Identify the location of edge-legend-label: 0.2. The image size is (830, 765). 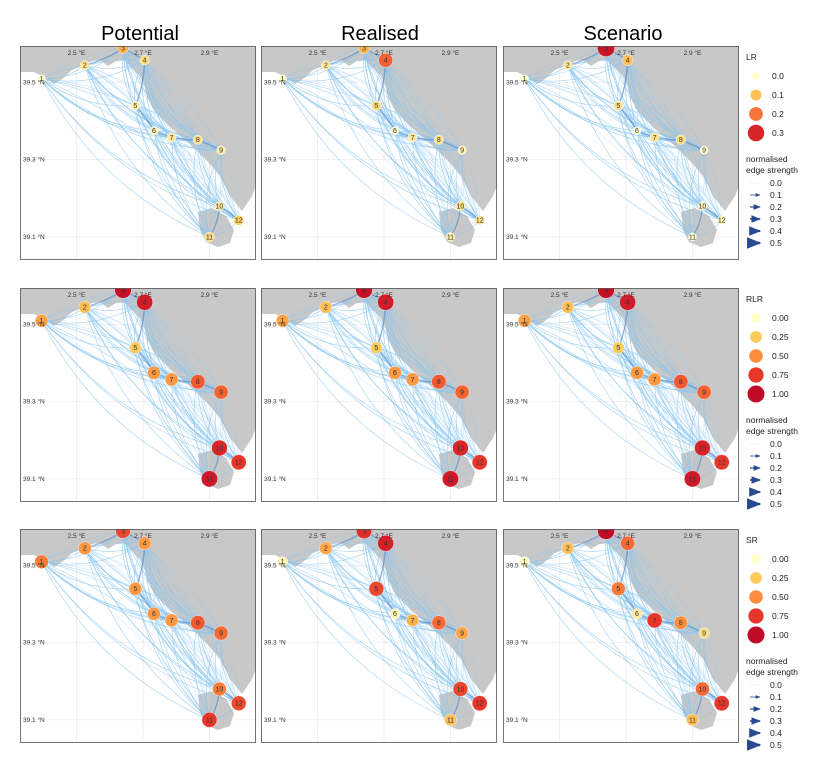
(776, 709).